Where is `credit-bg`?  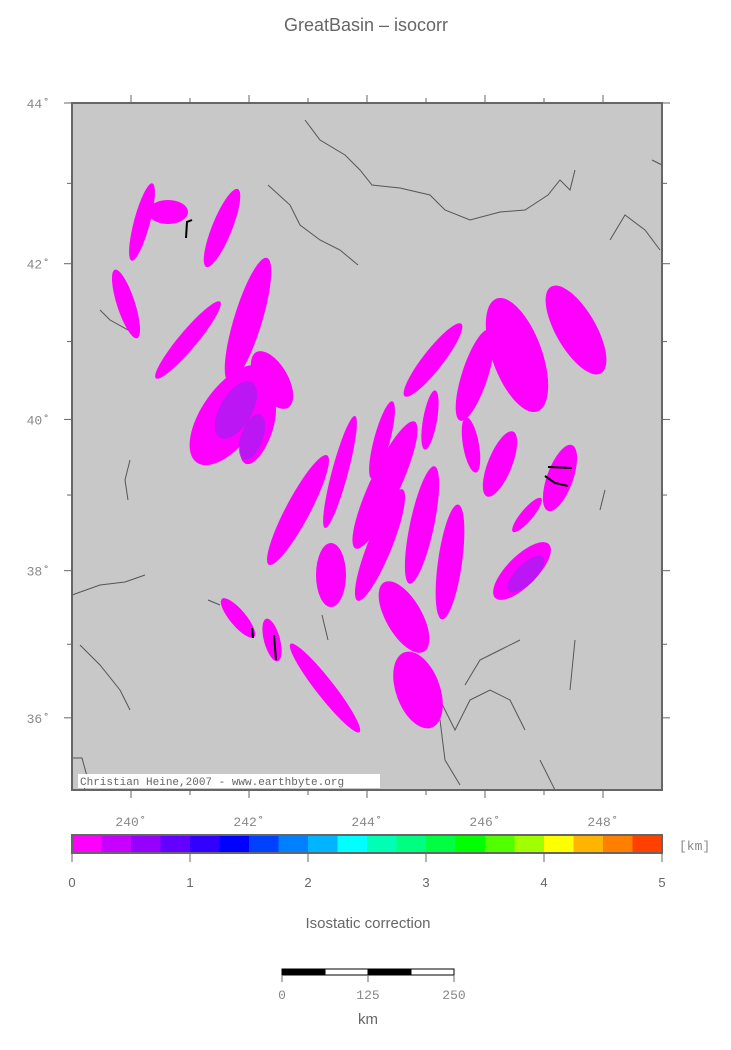
credit-bg is located at coordinates (229, 781).